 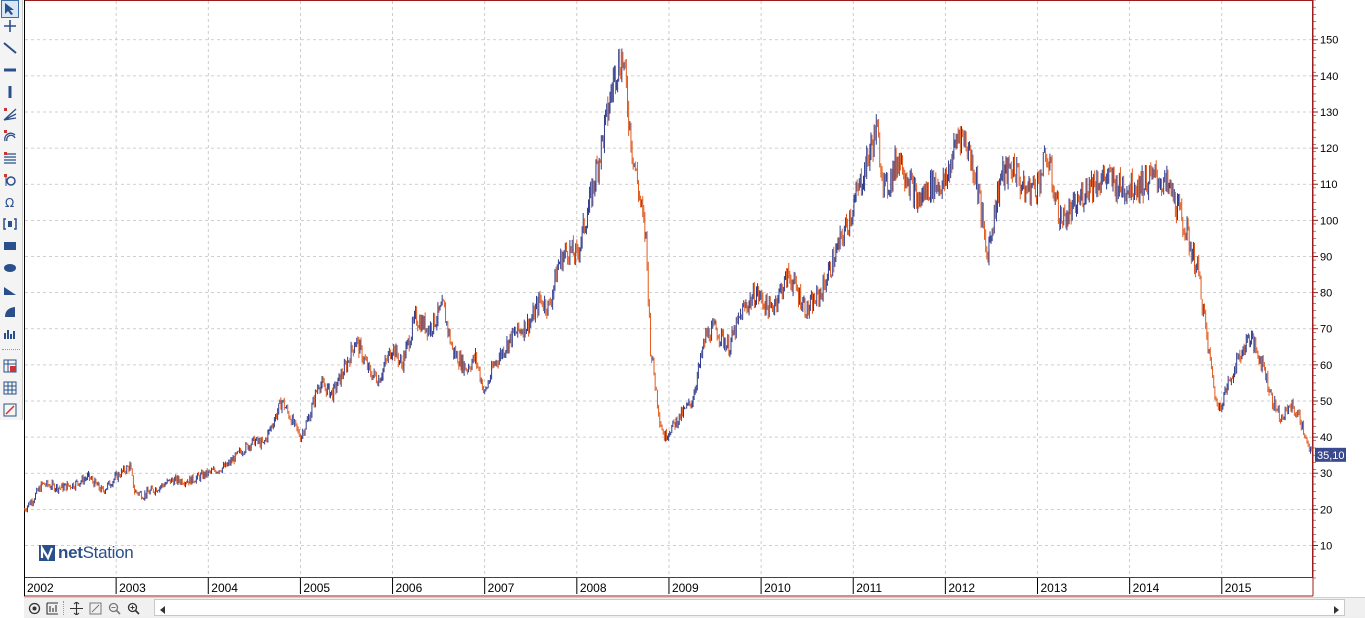 I want to click on x-tick-label: 2015, so click(x=1238, y=588).